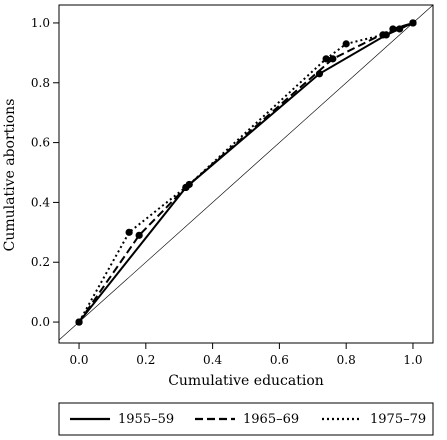 Image resolution: width=447 pixels, height=440 pixels. I want to click on x-tick-label: 0.2, so click(145, 360).